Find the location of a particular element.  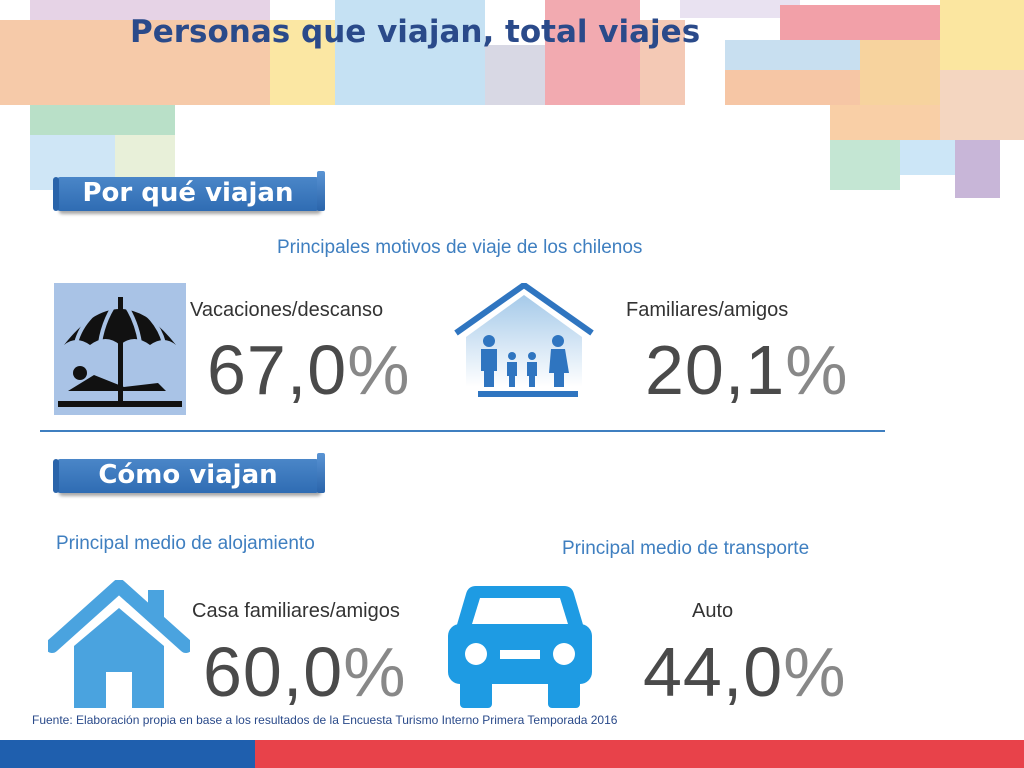

page-title: Personas que viajan, total viajes is located at coordinates (415, 32).